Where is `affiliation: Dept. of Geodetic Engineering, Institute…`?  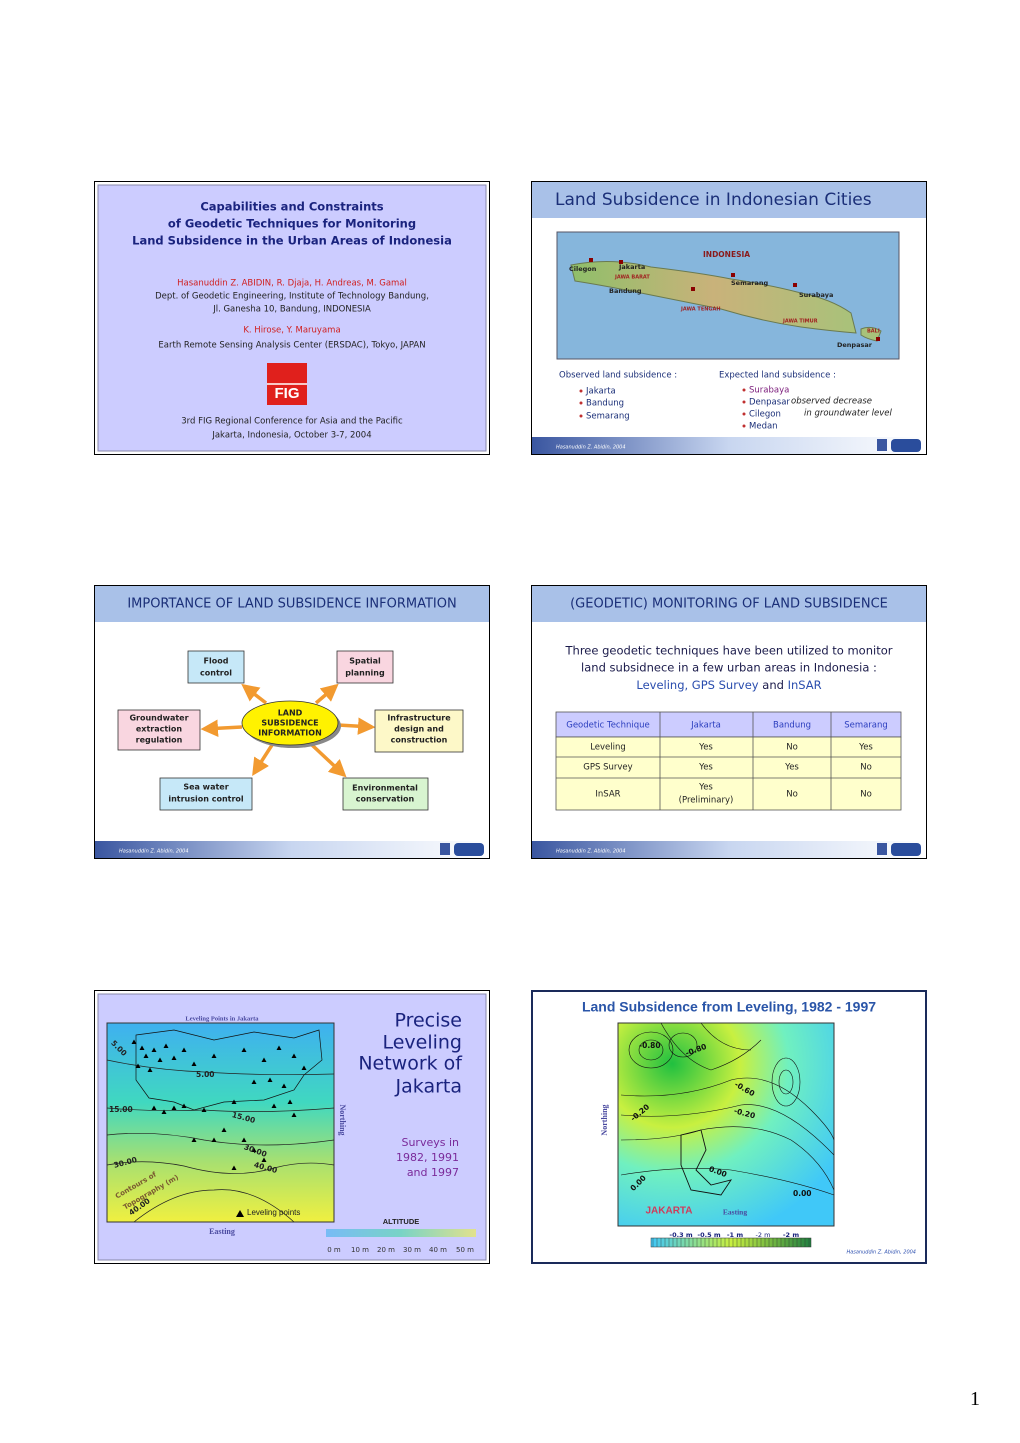 affiliation: Dept. of Geodetic Engineering, Institute… is located at coordinates (292, 297).